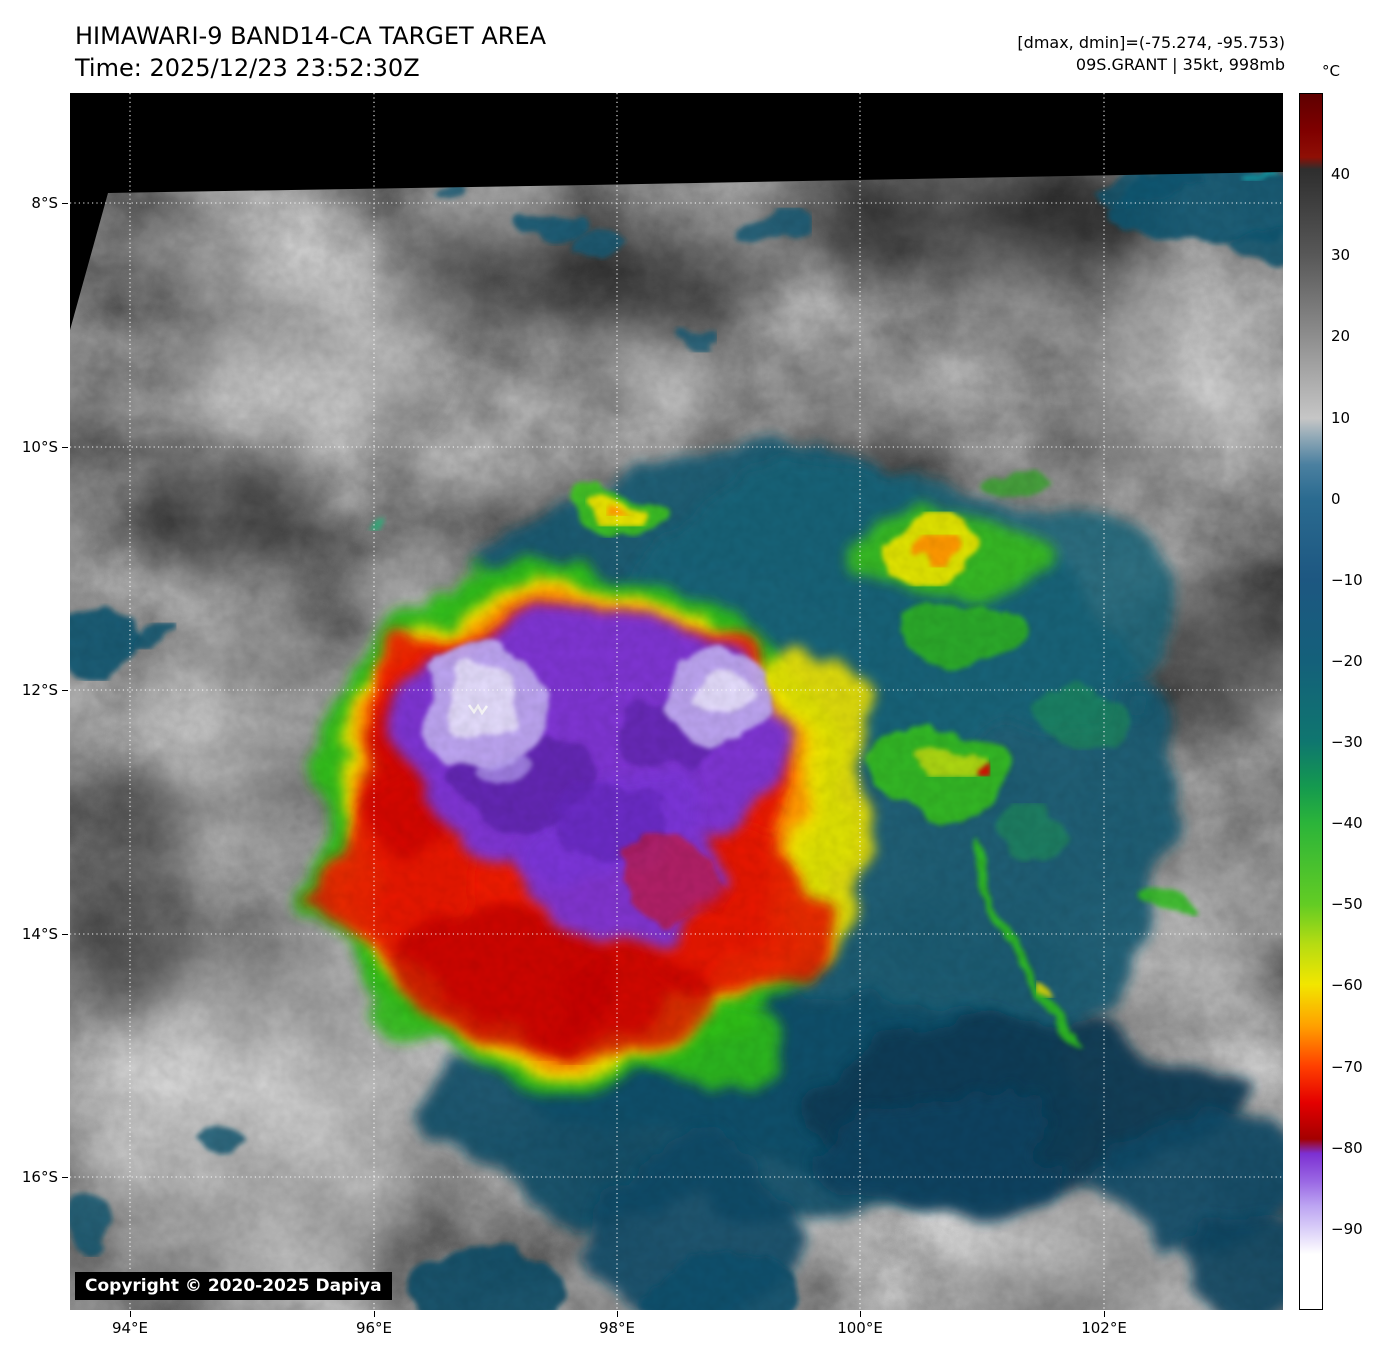 This screenshot has height=1359, width=1388. Describe the element at coordinates (44, 203) in the screenshot. I see `lat-tick-label: 8°S` at that location.